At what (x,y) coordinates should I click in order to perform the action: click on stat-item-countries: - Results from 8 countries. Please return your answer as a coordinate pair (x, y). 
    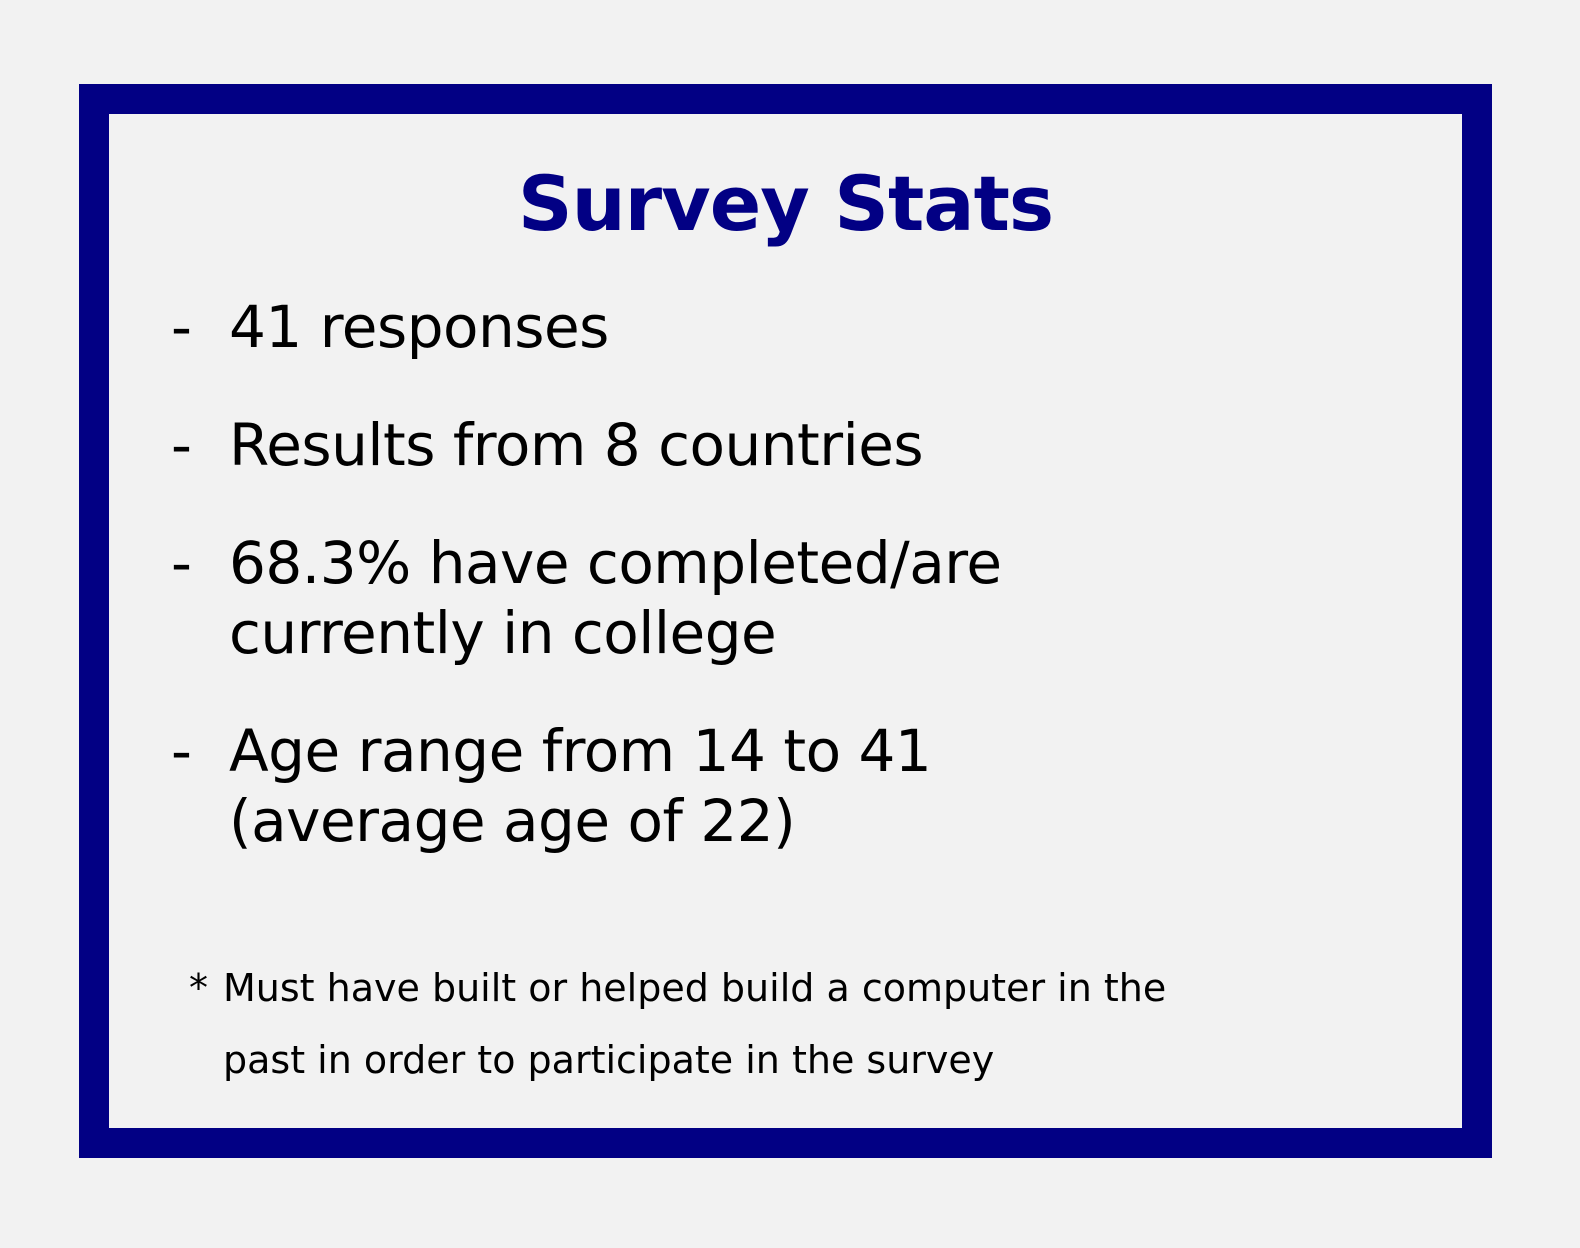
    Looking at the image, I should click on (586, 445).